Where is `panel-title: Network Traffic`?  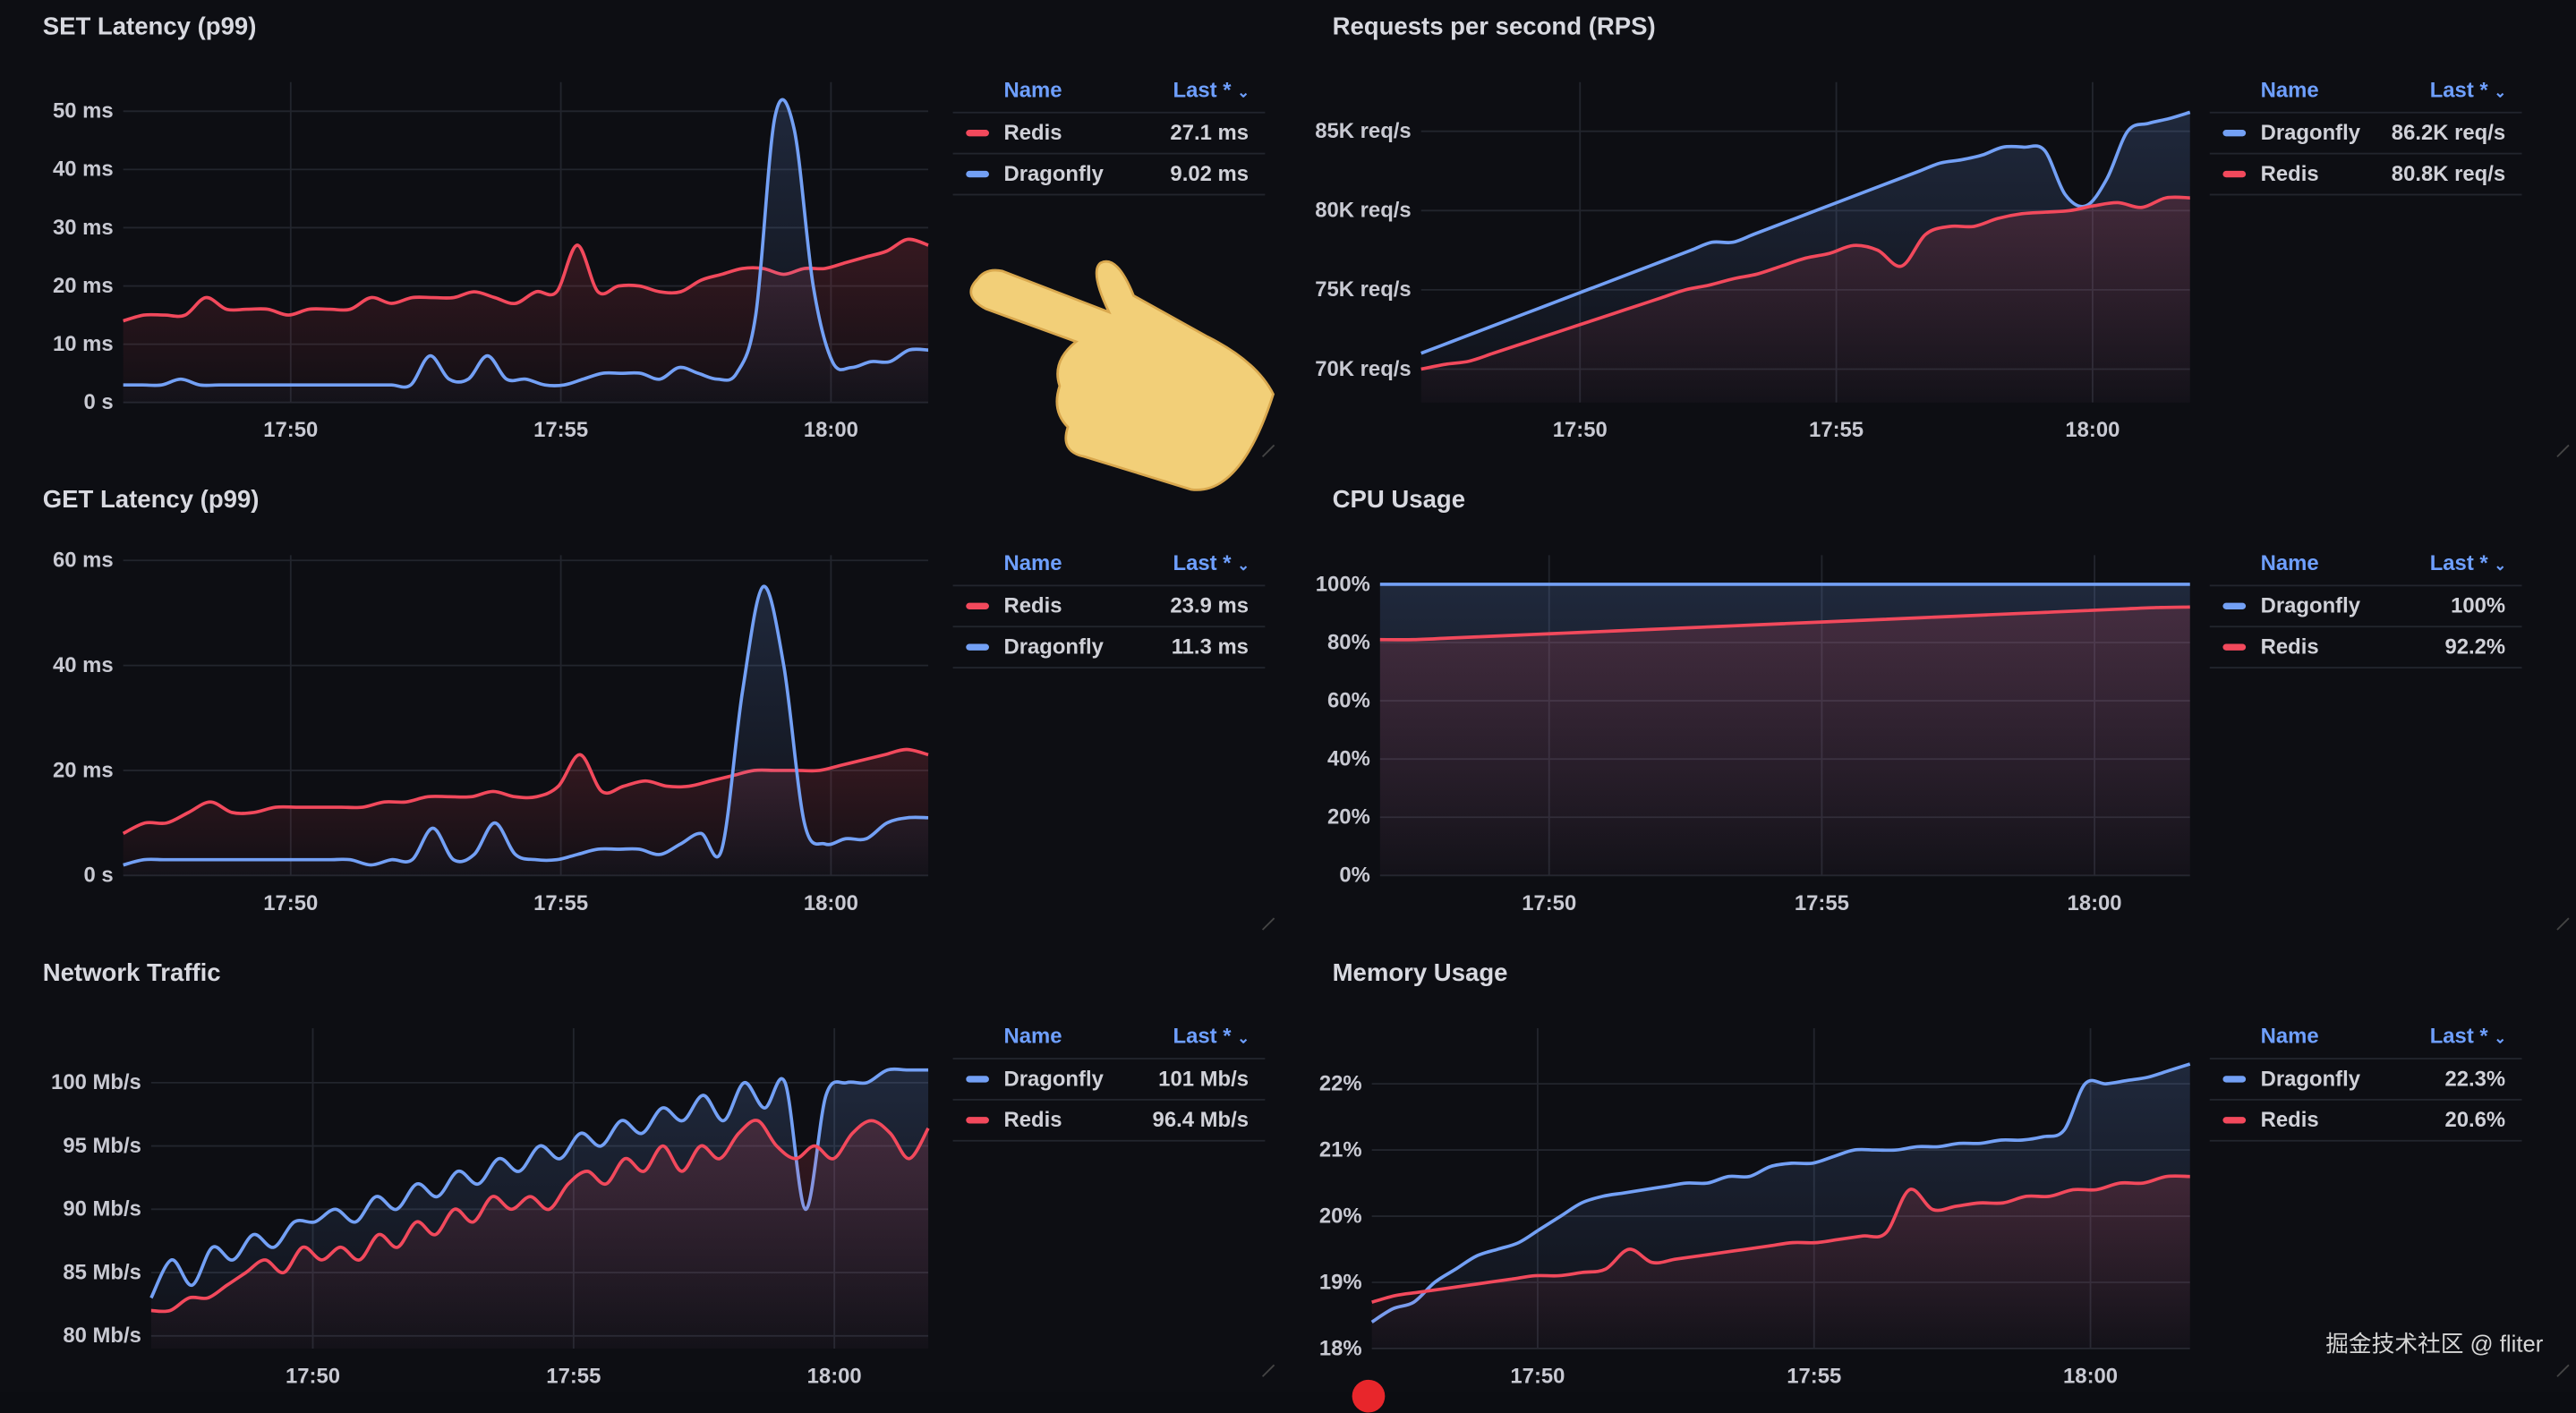 panel-title: Network Traffic is located at coordinates (131, 973).